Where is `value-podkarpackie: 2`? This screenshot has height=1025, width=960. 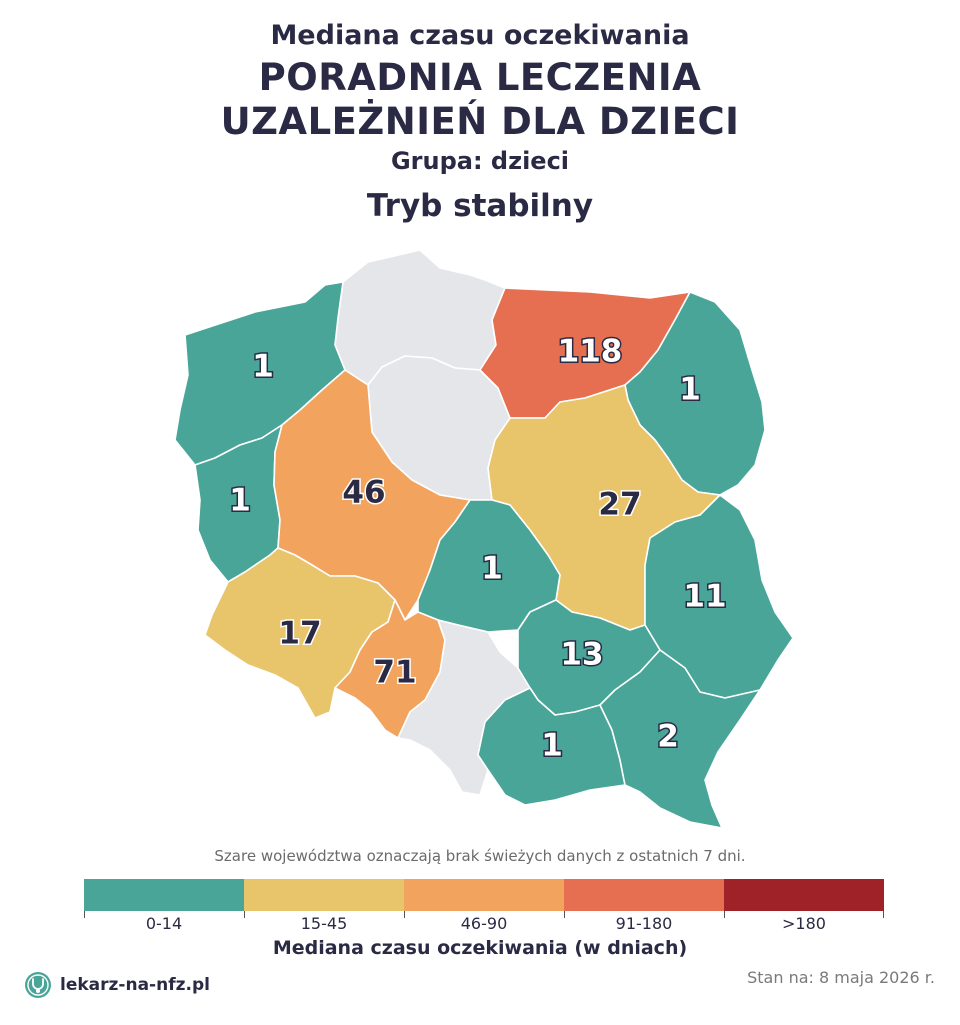
value-podkarpackie: 2 is located at coordinates (668, 737).